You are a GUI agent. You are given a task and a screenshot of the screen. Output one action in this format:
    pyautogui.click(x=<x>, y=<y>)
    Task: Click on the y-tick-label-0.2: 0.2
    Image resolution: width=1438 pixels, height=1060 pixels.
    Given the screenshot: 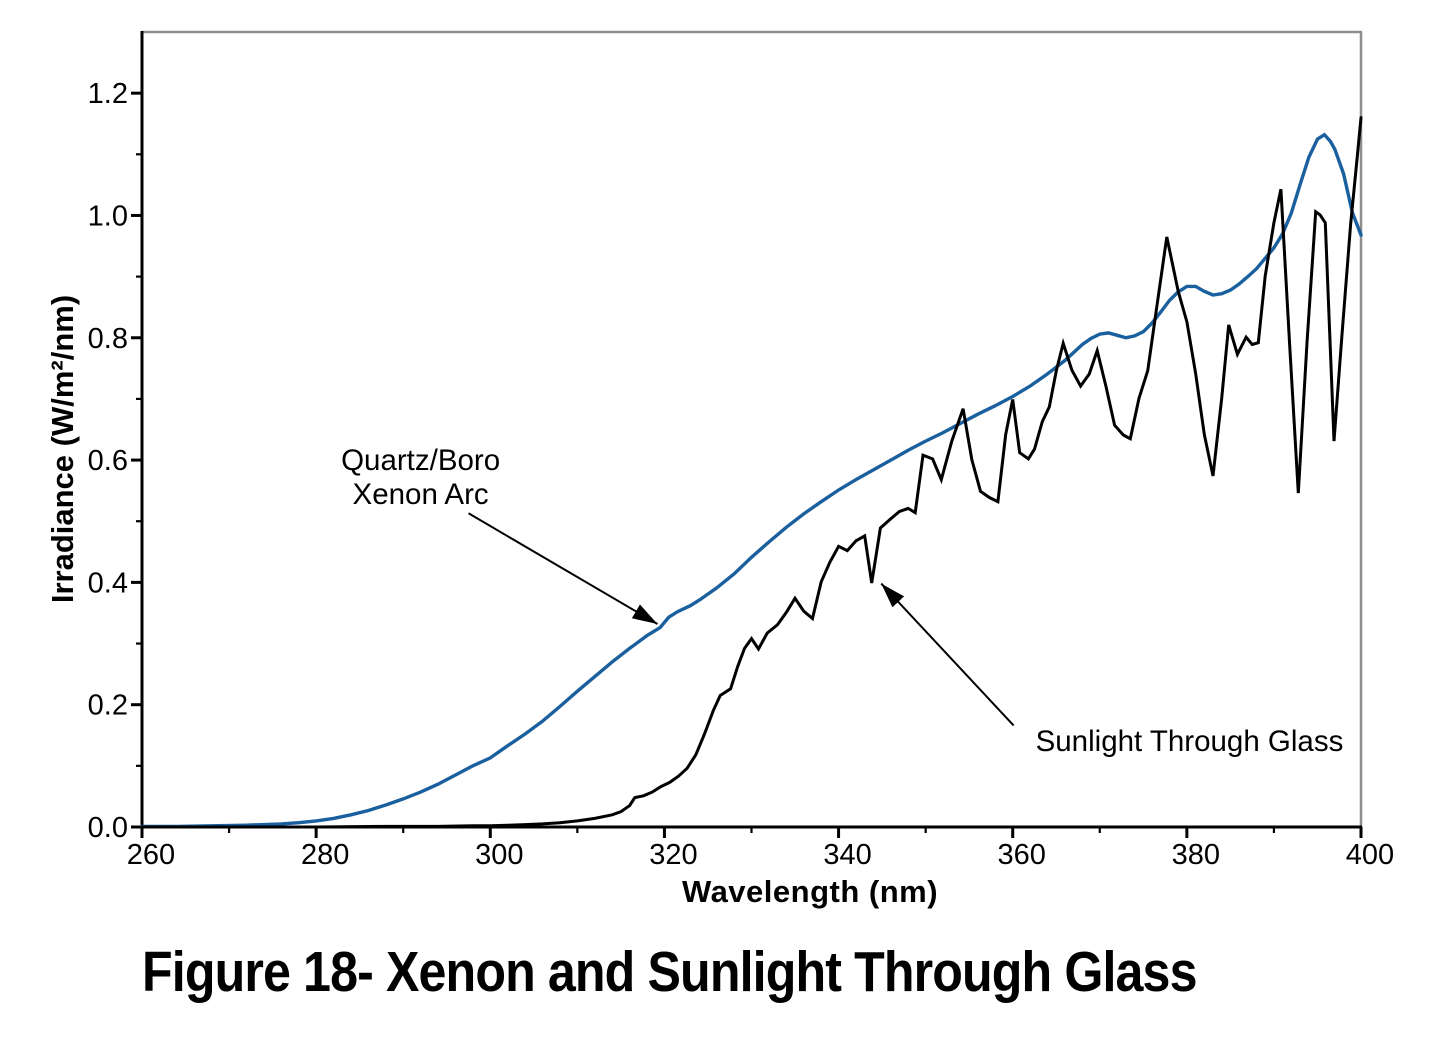 What is the action you would take?
    pyautogui.click(x=108, y=706)
    